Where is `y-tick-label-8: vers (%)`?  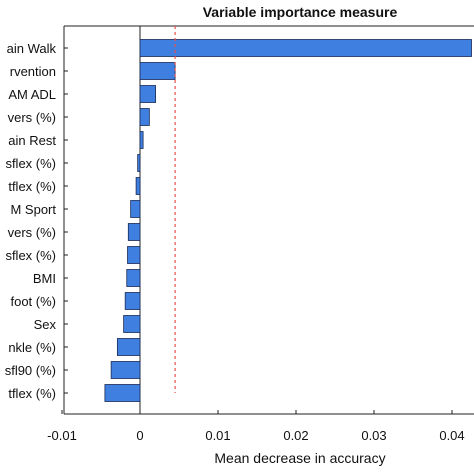
y-tick-label-8: vers (%) is located at coordinates (32, 232).